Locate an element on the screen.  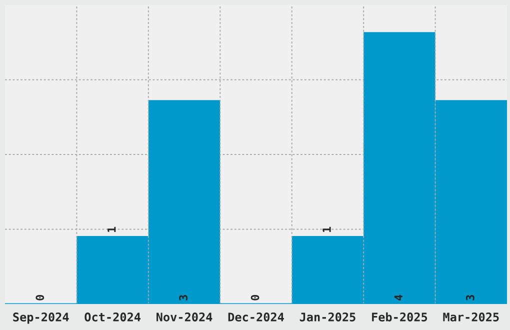
x-tick-label: Nov-2024 is located at coordinates (184, 317).